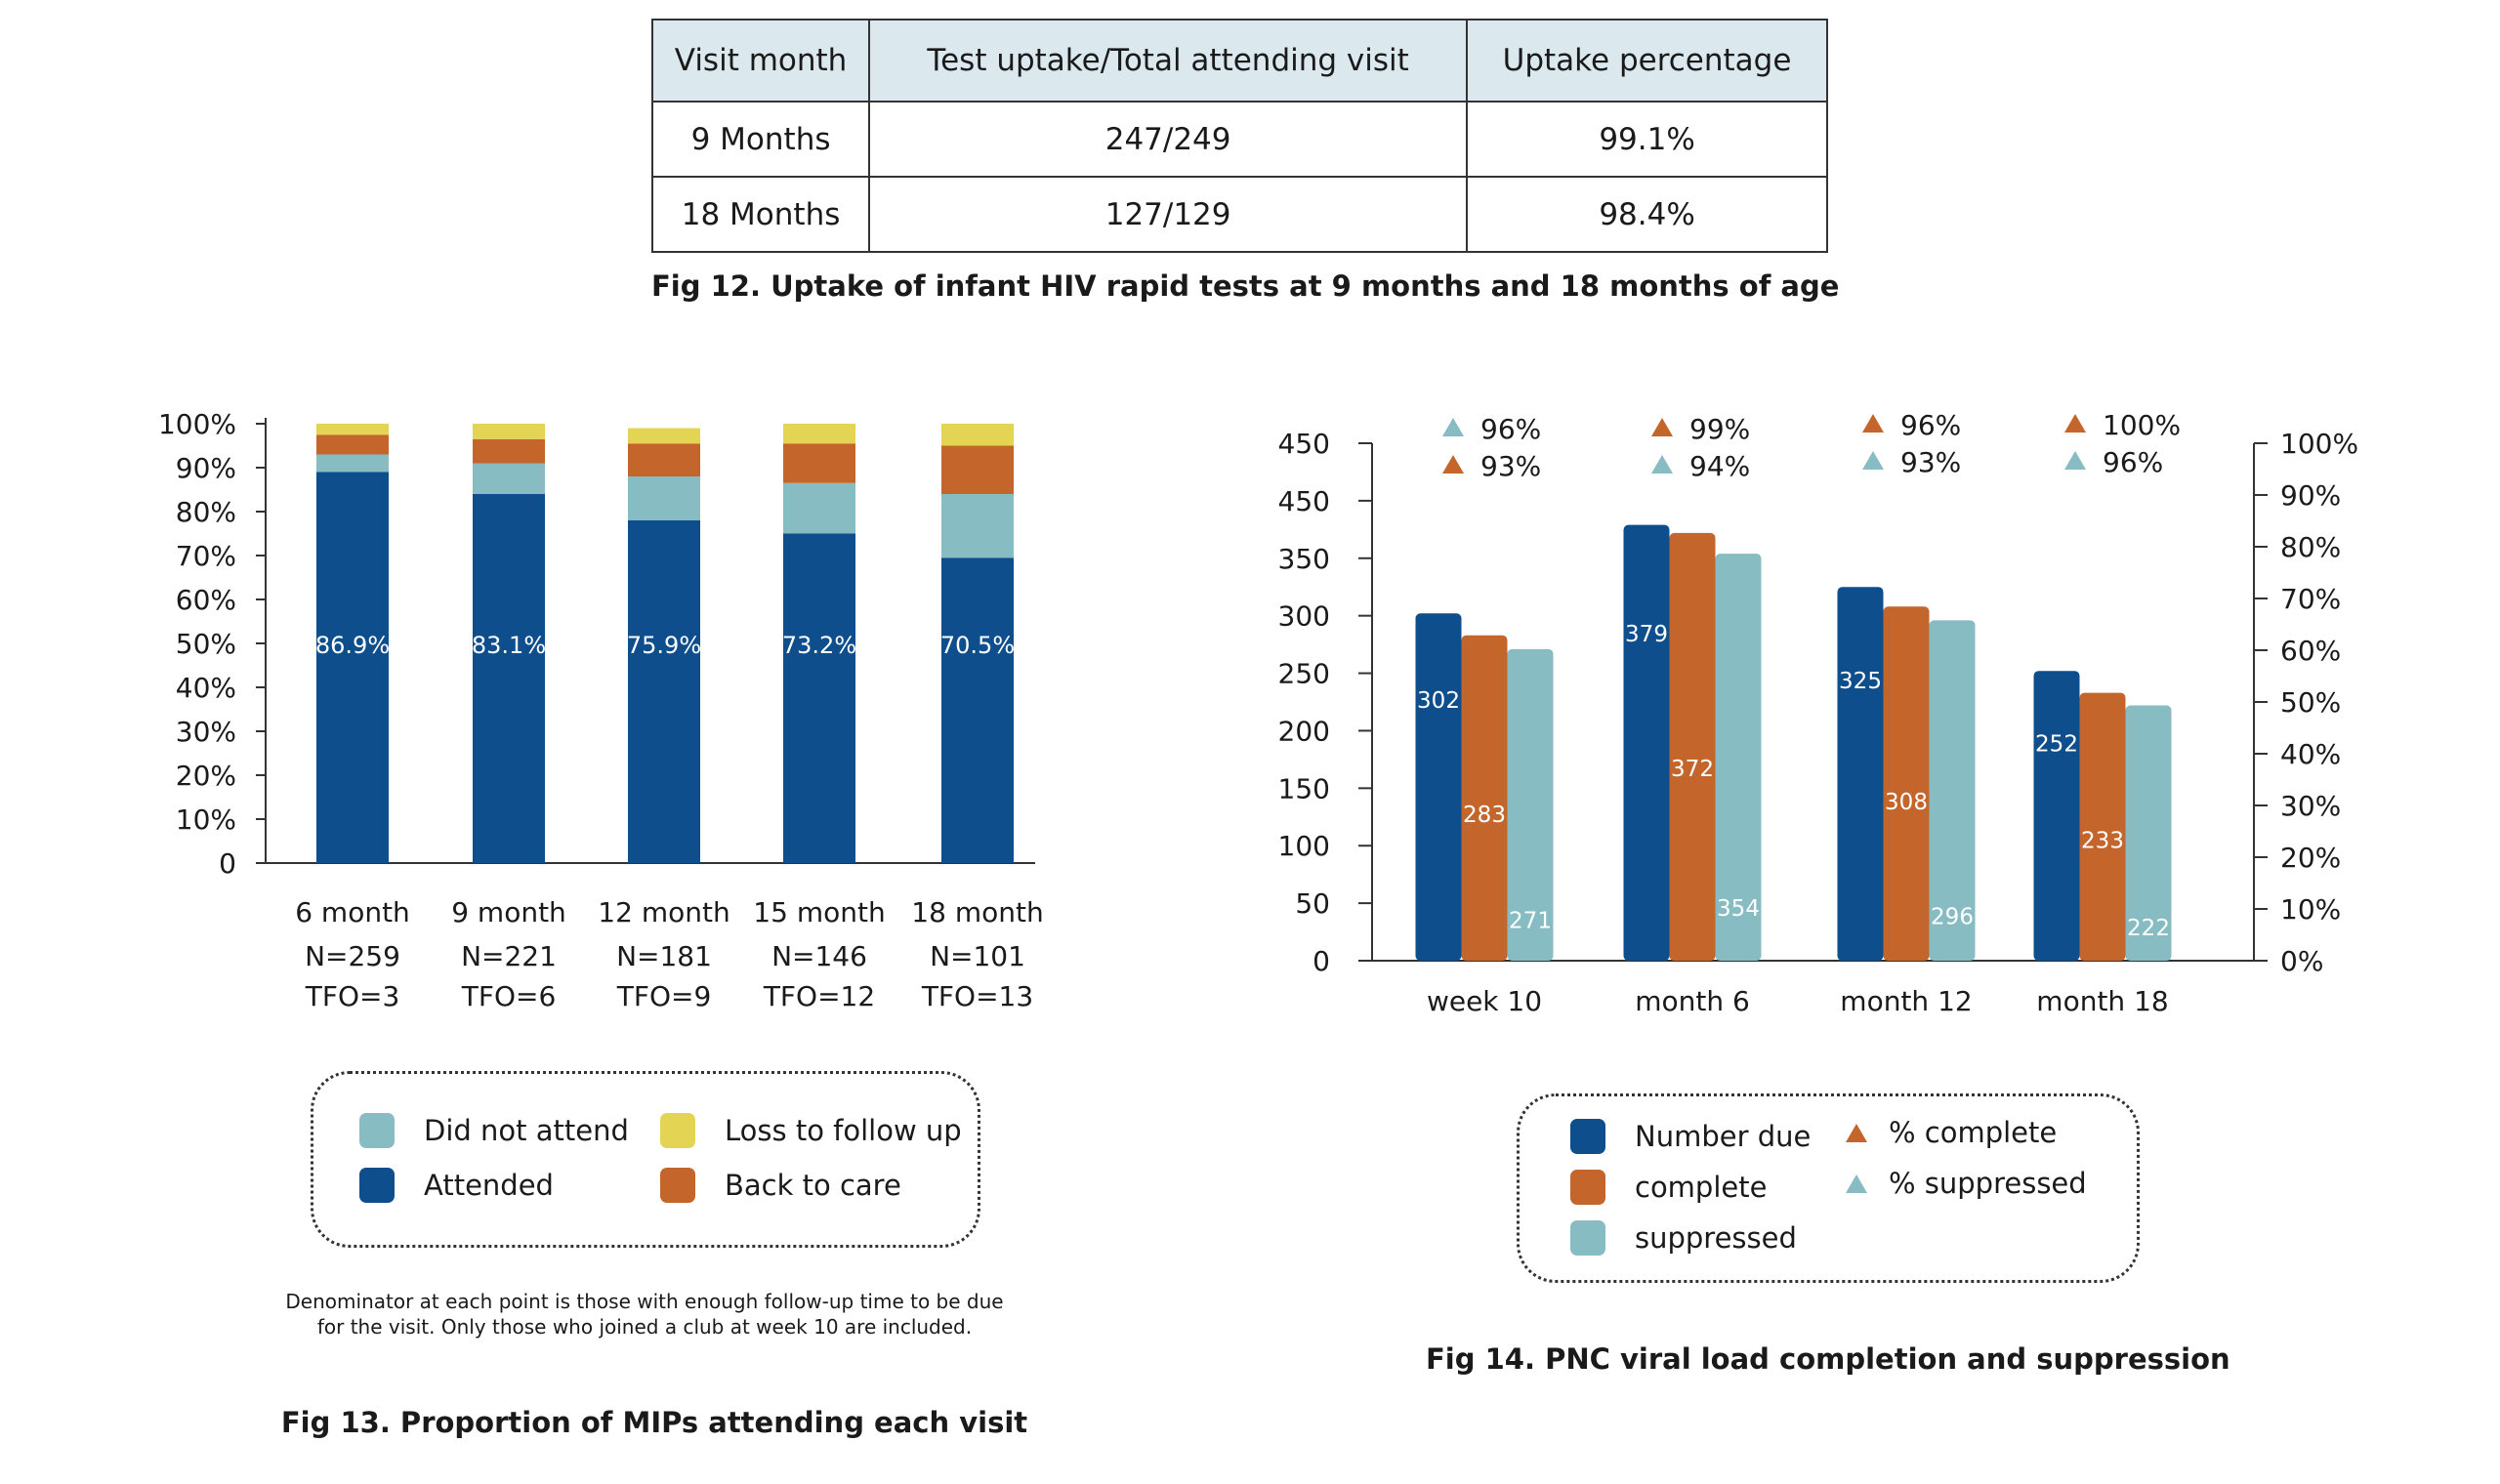 Image resolution: width=2500 pixels, height=1484 pixels. Describe the element at coordinates (977, 645) in the screenshot. I see `bar-data-label: 70.5%` at that location.